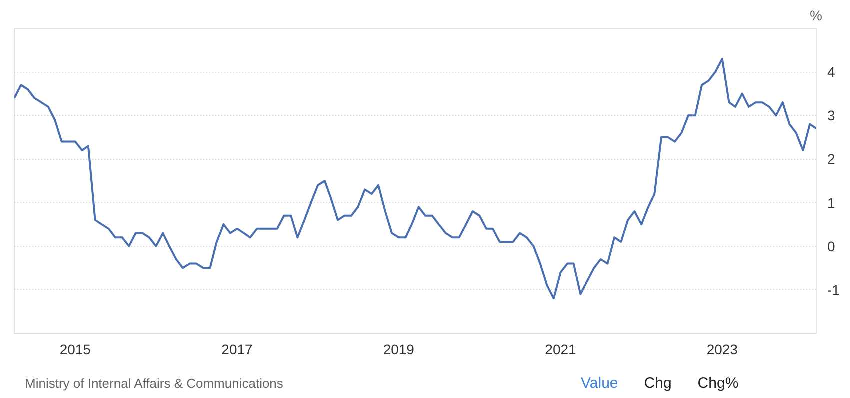 The height and width of the screenshot is (398, 850). I want to click on y-tick-label: 3, so click(832, 116).